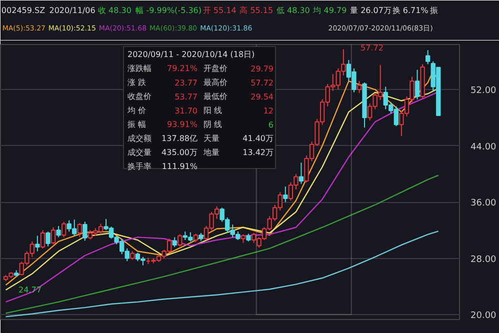 The width and height of the screenshot is (499, 333). I want to click on y-tick-label: 52.00, so click(483, 91).